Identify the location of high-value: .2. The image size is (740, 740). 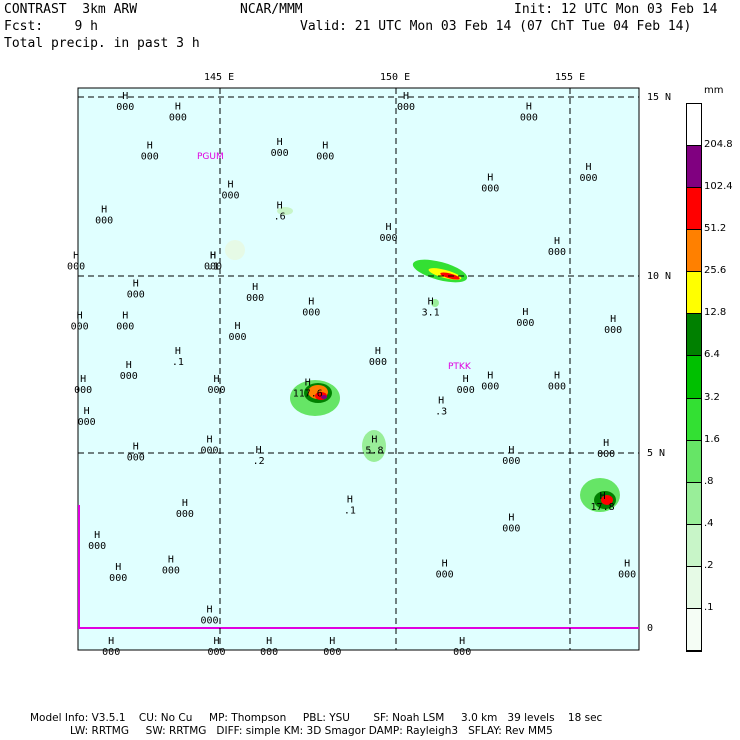
(259, 461).